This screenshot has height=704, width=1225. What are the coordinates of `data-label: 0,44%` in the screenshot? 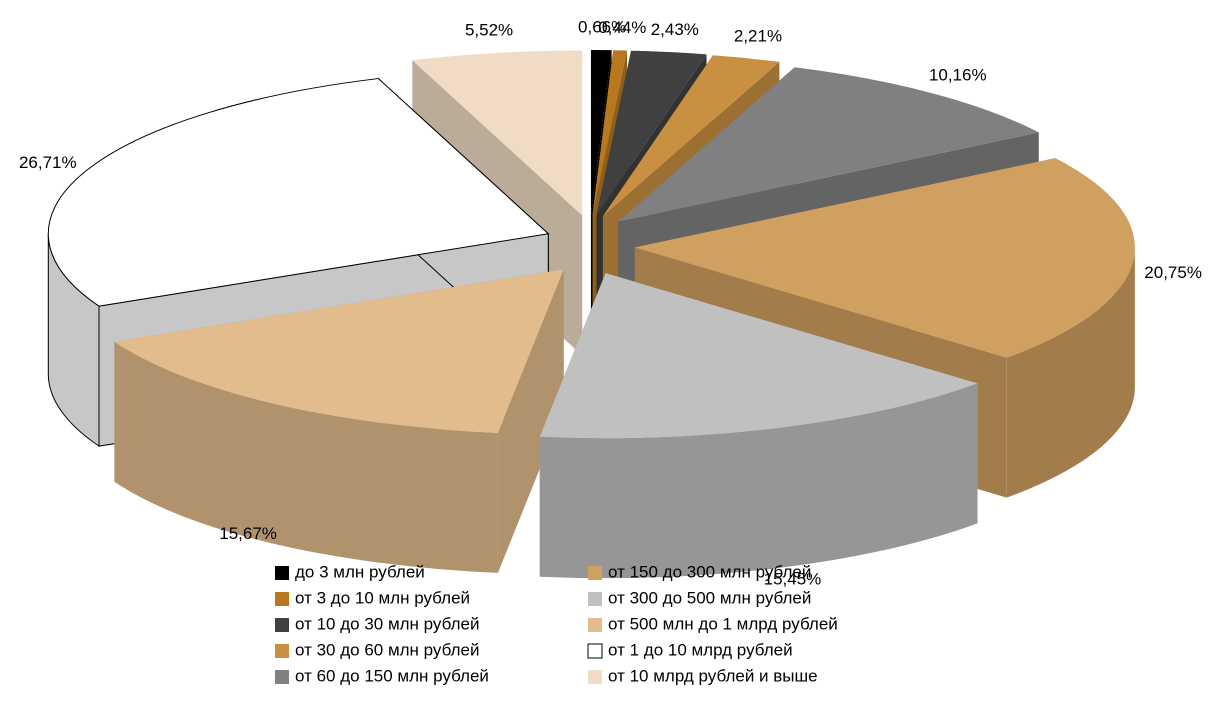 It's located at (622, 27).